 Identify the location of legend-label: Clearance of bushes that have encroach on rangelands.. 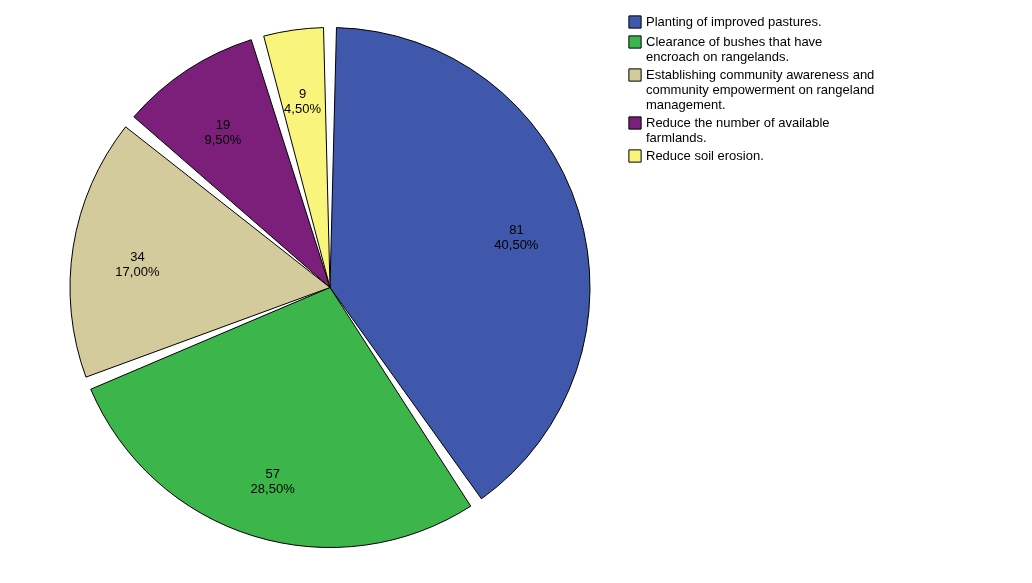
(734, 49).